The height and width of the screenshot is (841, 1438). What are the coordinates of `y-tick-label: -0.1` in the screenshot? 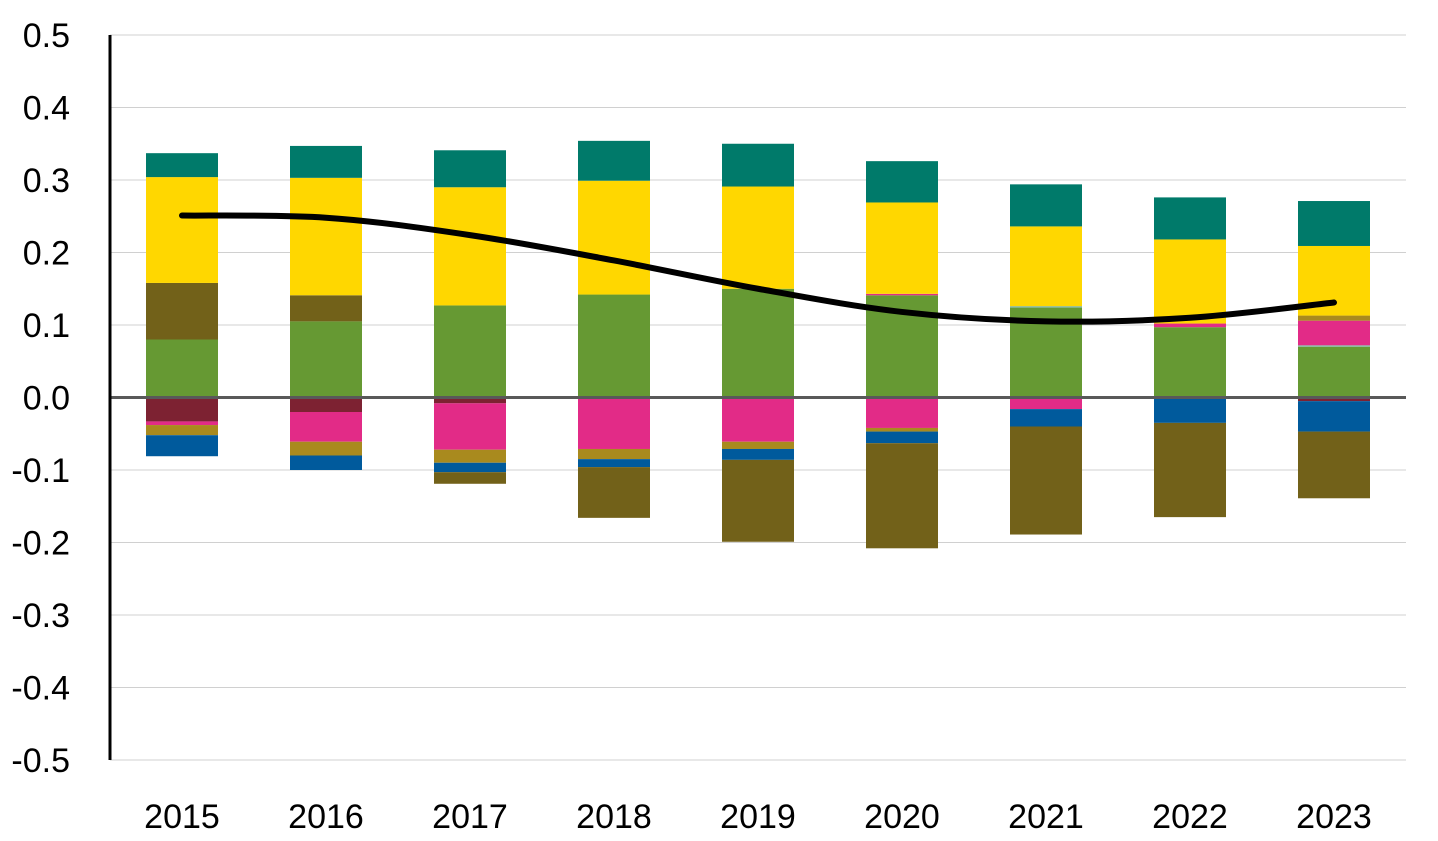 It's located at (40, 471).